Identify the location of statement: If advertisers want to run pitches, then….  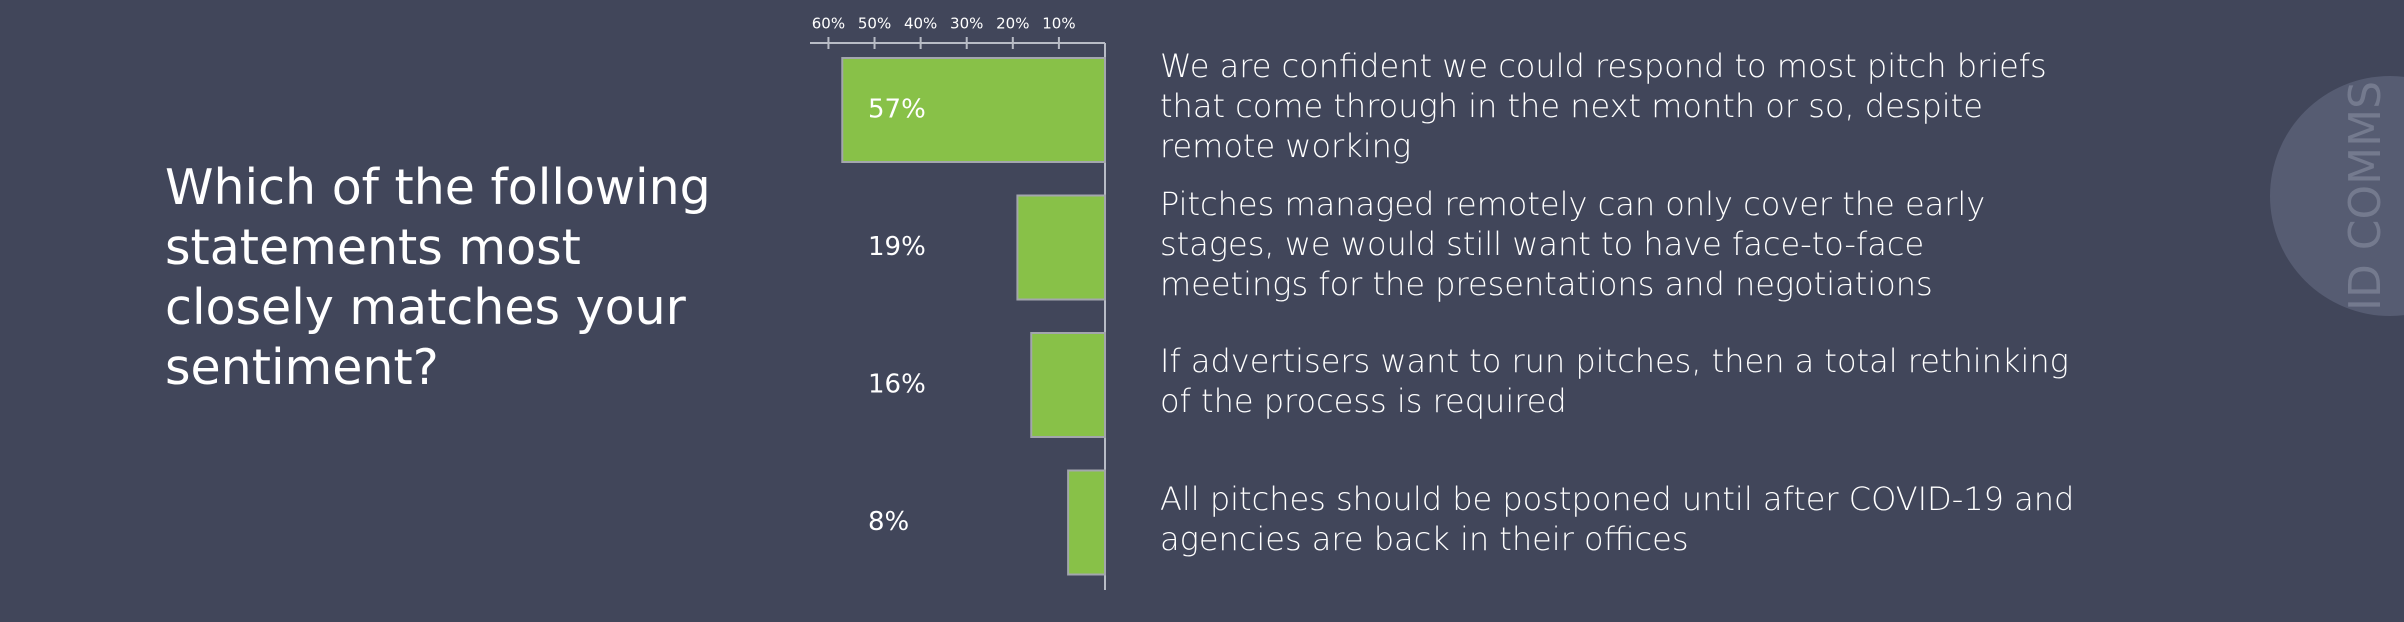
(1614, 381).